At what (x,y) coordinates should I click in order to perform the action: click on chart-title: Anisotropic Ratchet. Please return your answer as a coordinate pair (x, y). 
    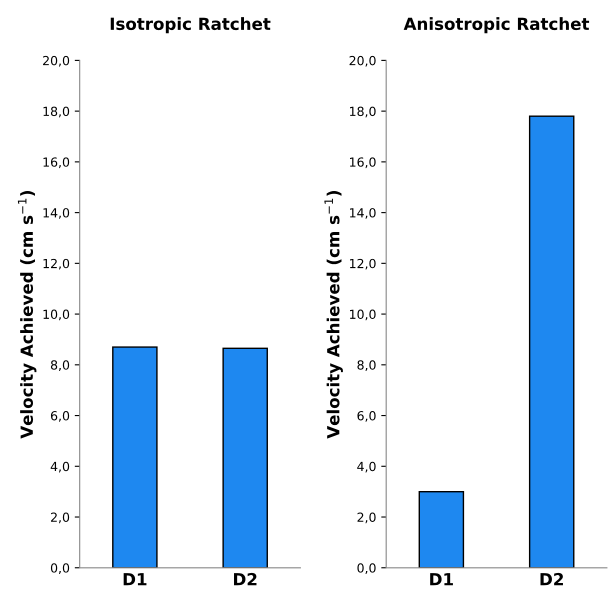
    Looking at the image, I should click on (497, 25).